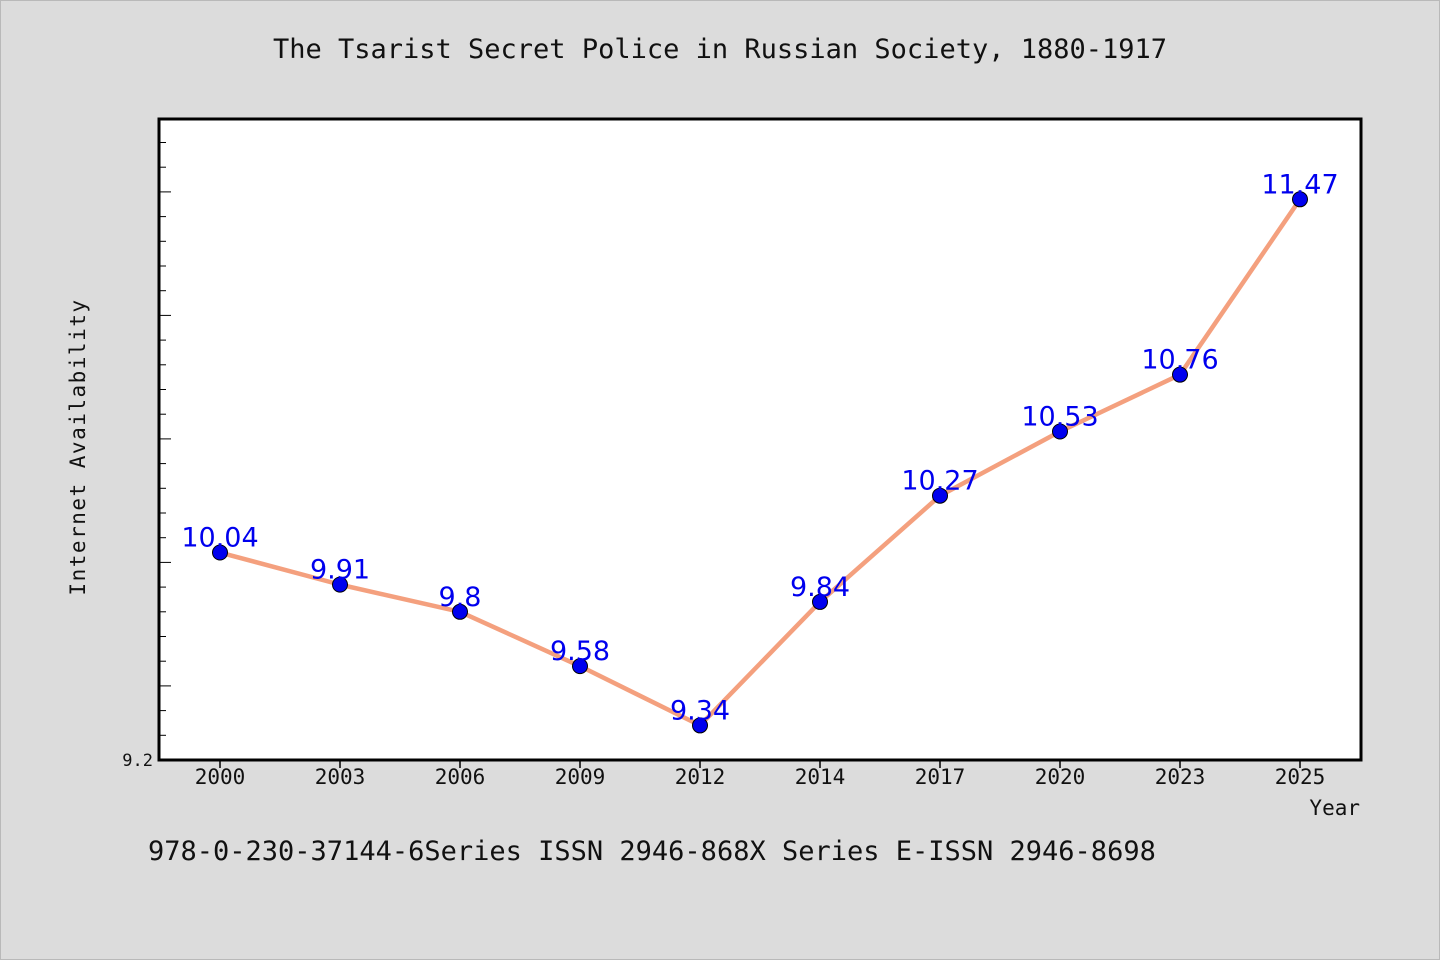 The image size is (1440, 960). I want to click on x-tick-label: 2023, so click(1180, 777).